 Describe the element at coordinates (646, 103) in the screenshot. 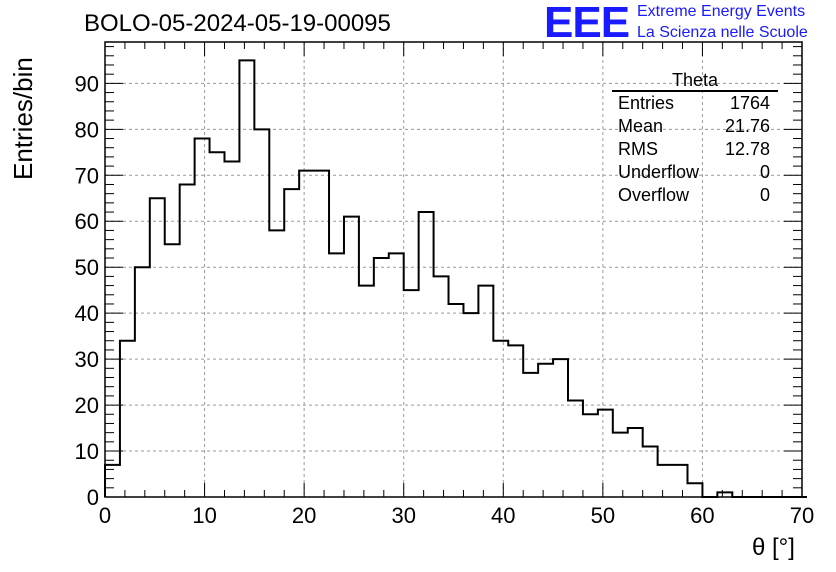

I see `stats-label: Entries` at that location.